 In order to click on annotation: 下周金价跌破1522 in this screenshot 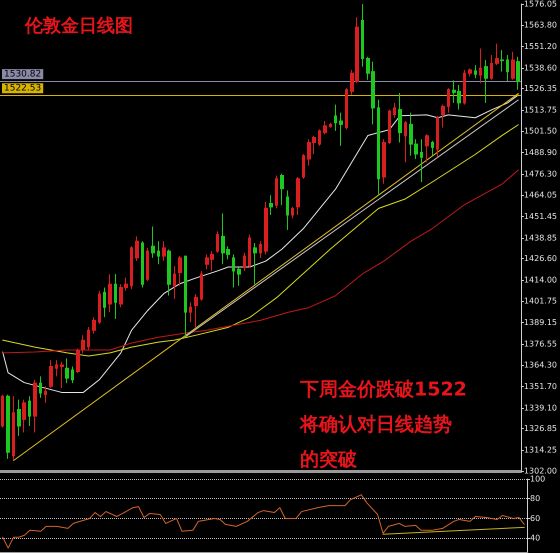, I will do `click(383, 389)`.